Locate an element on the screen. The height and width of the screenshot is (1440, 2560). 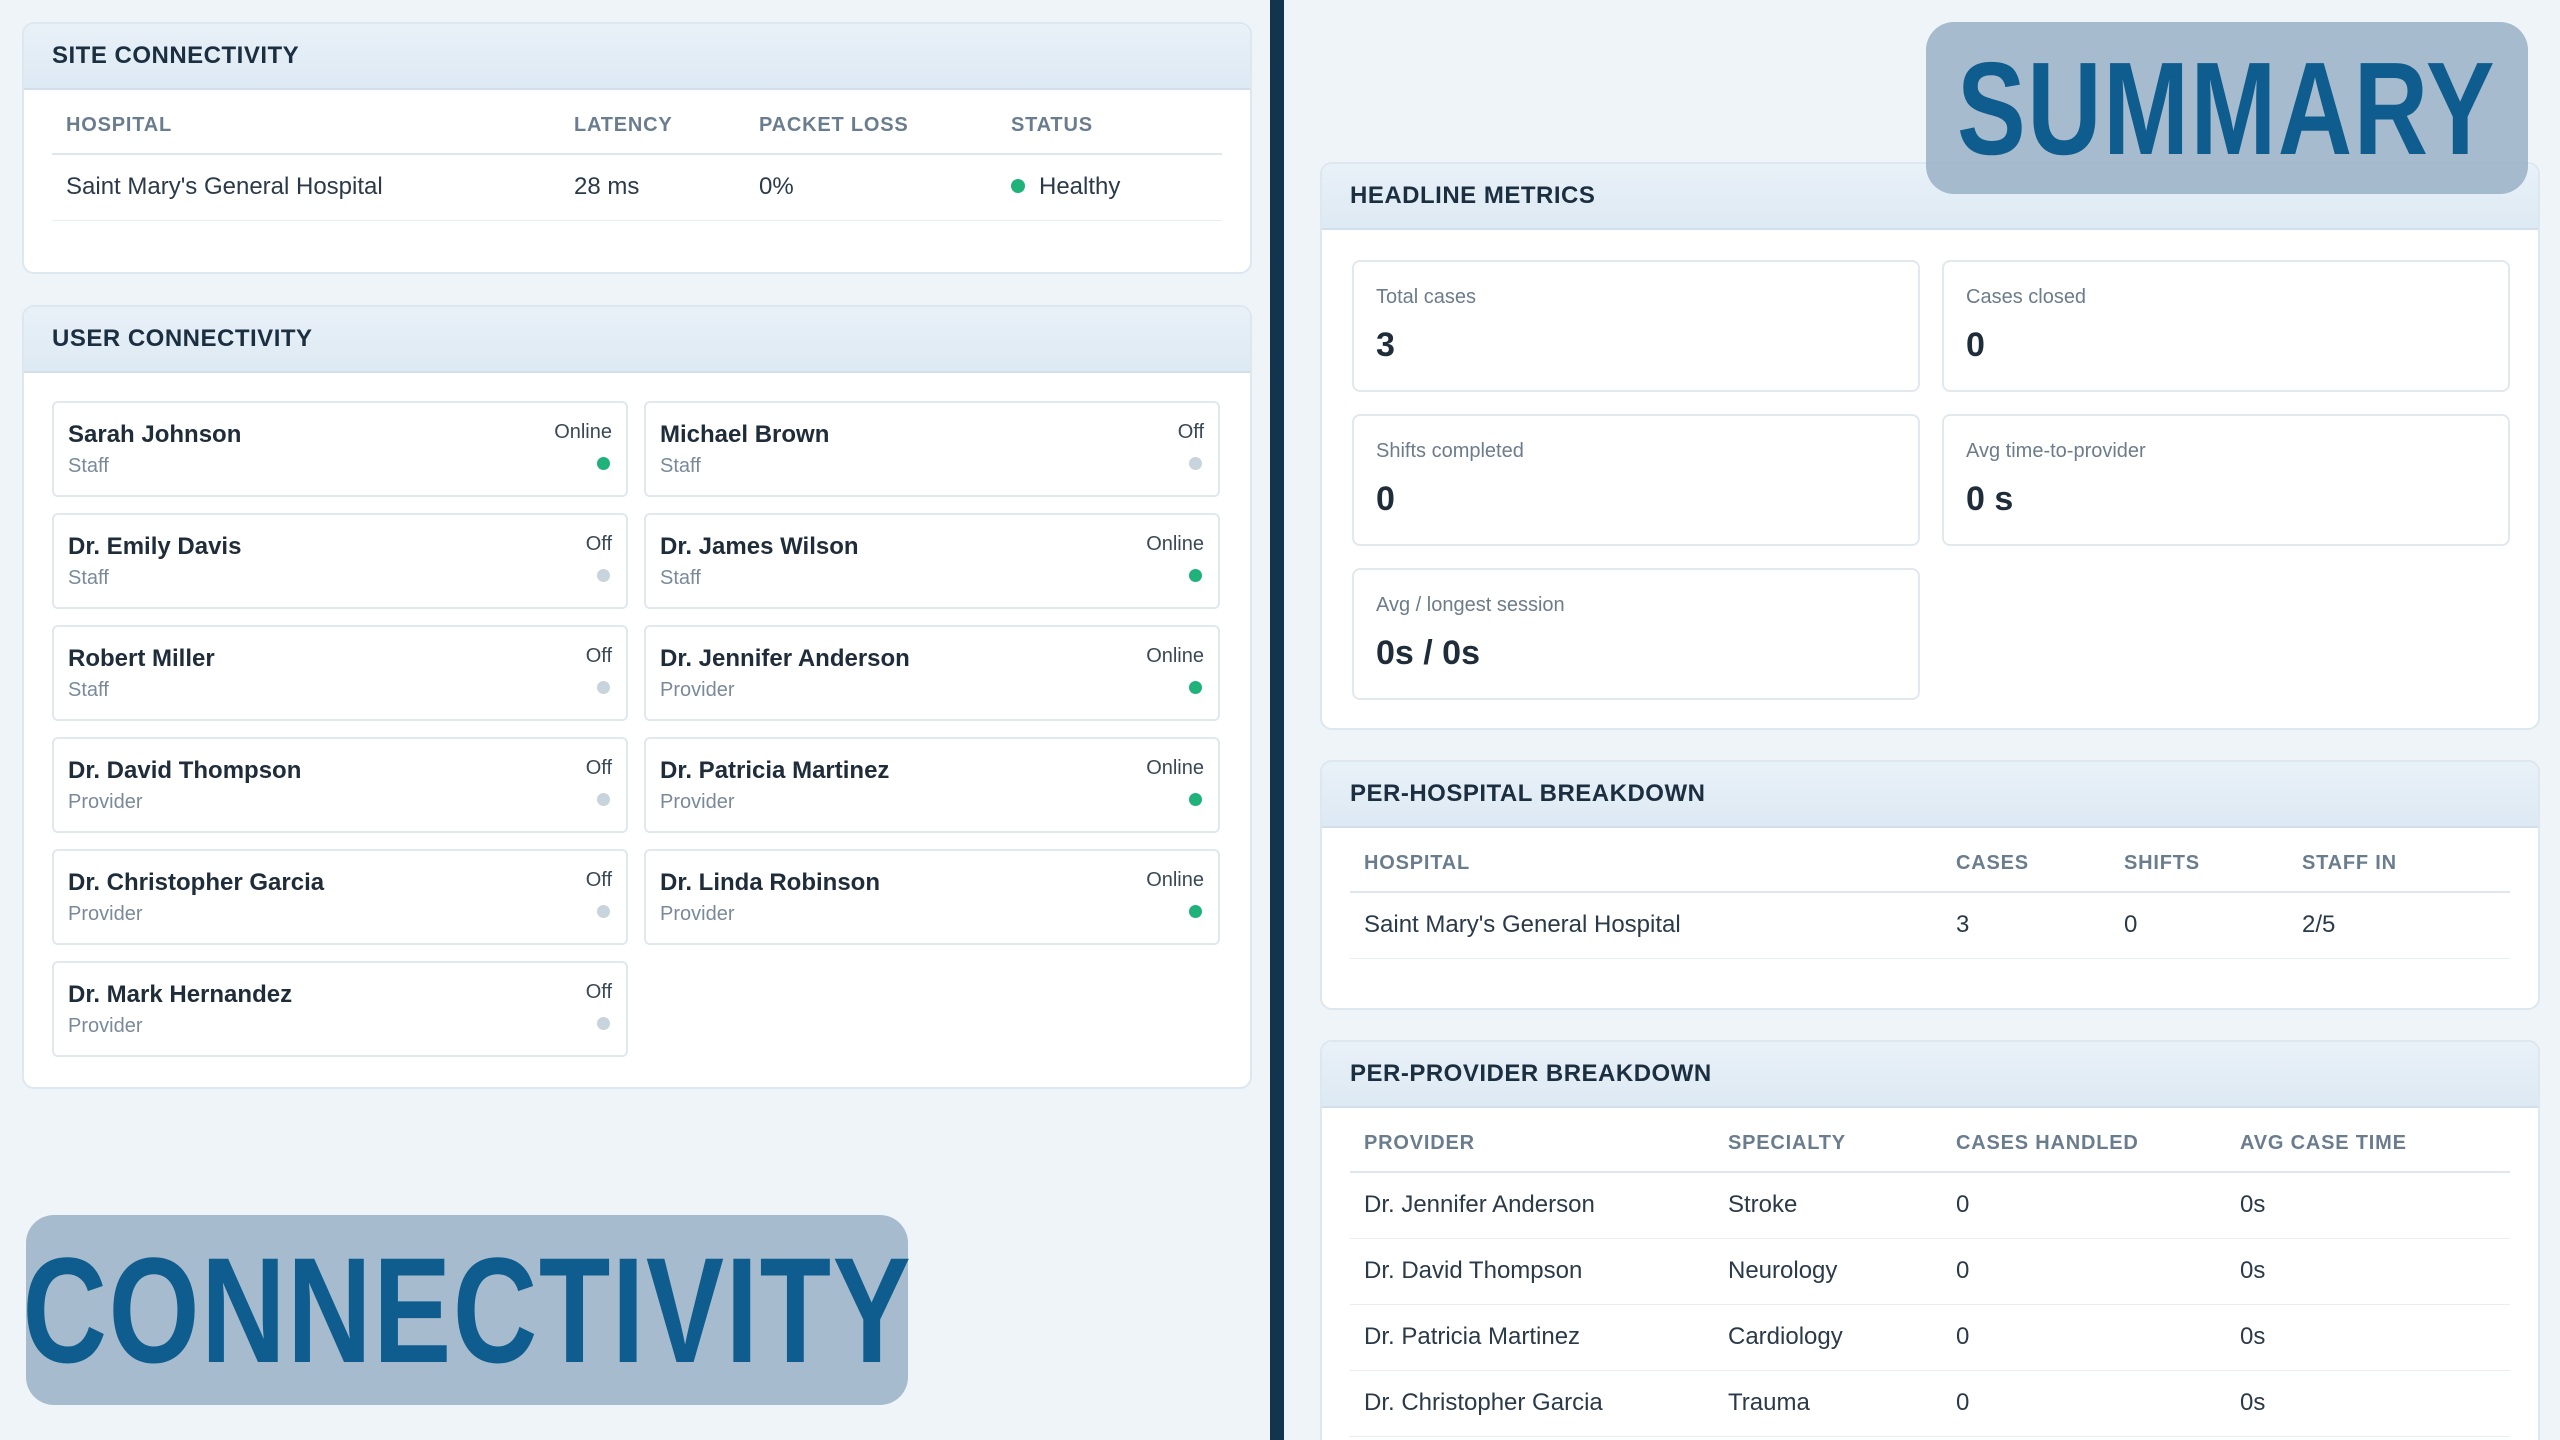
user-card: Dr. David Thompson Provider Off is located at coordinates (340, 785).